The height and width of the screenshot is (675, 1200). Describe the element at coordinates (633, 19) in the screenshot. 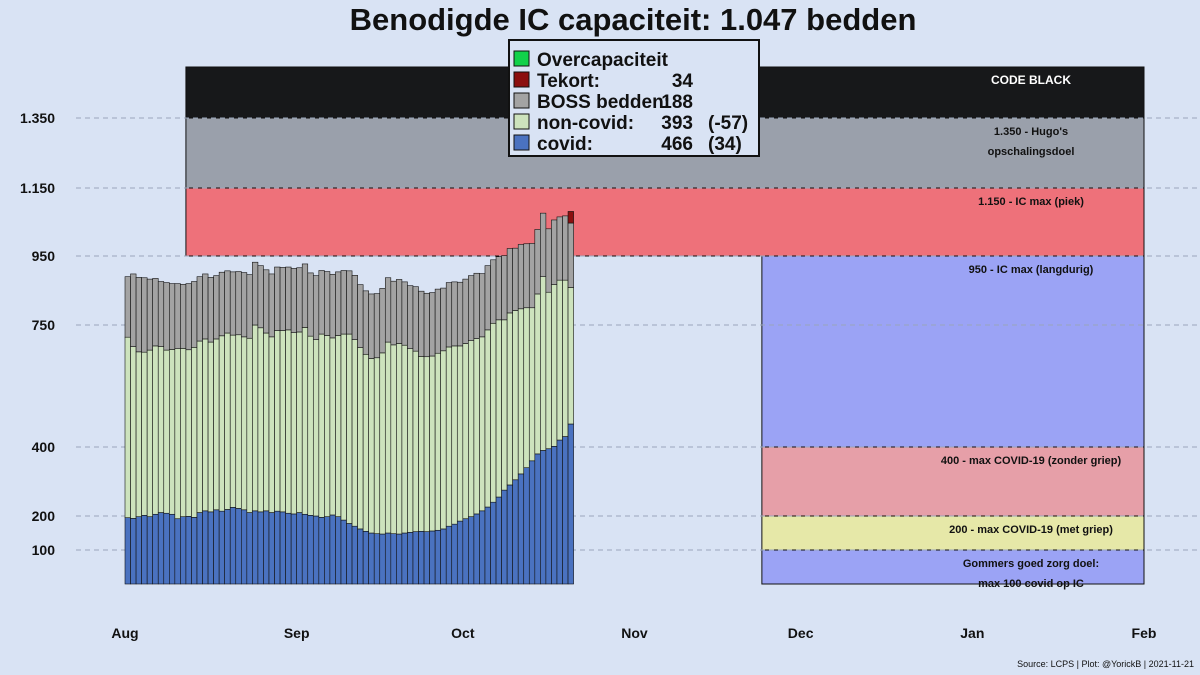

I see `chart-title: Benodigde IC capaciteit: 1.047 bedden` at that location.